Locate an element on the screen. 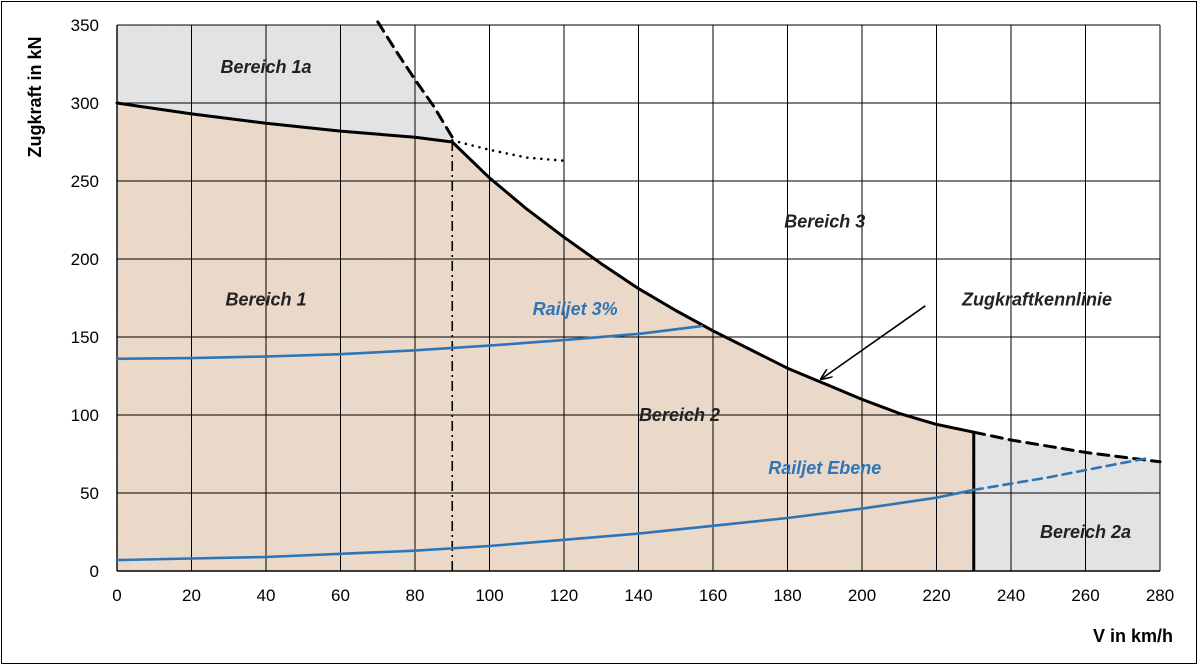 This screenshot has height=667, width=1200. x-tick-label: 220 is located at coordinates (936, 595).